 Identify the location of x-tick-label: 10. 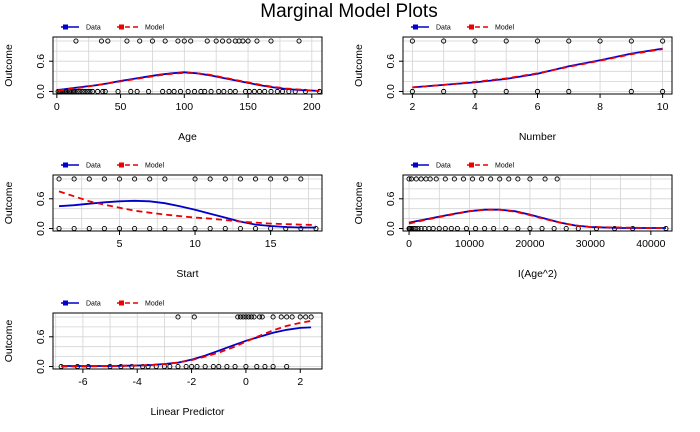
(663, 107).